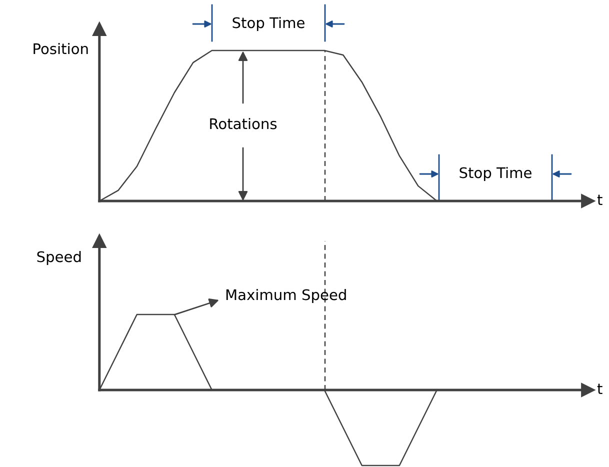 The height and width of the screenshot is (467, 609). Describe the element at coordinates (59, 258) in the screenshot. I see `y-axis-title: Speed` at that location.